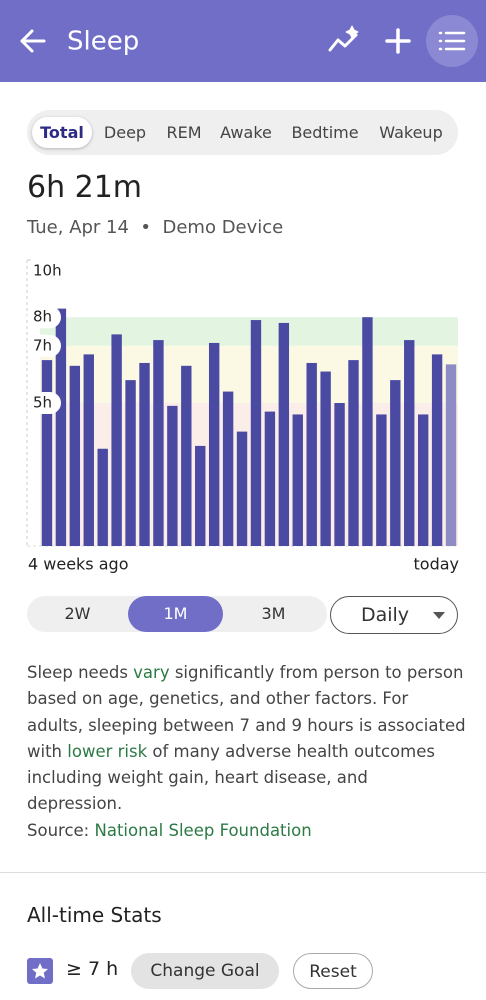  What do you see at coordinates (94, 915) in the screenshot?
I see `stats-title: All-time Stats` at bounding box center [94, 915].